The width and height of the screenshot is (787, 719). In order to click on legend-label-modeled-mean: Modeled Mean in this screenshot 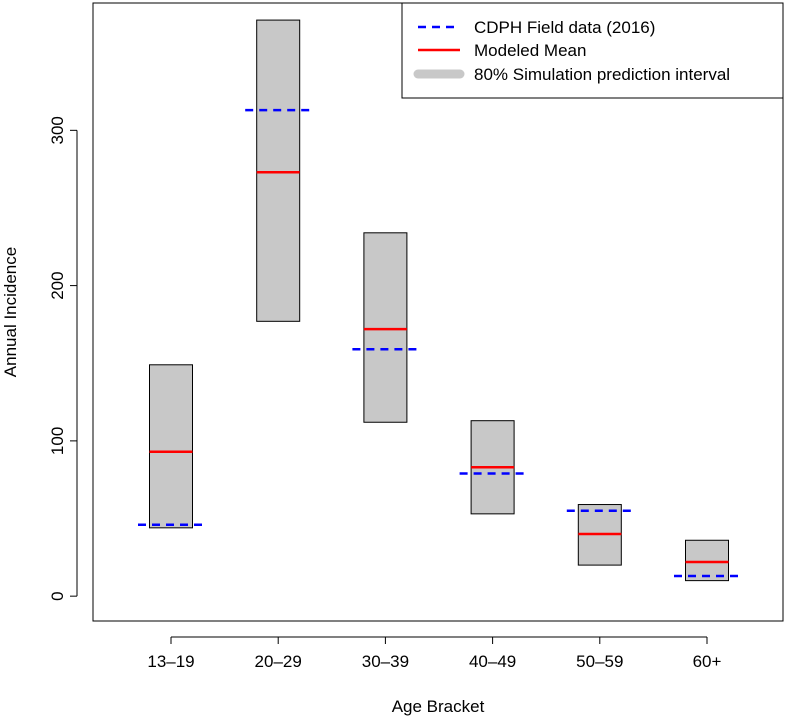, I will do `click(530, 50)`.